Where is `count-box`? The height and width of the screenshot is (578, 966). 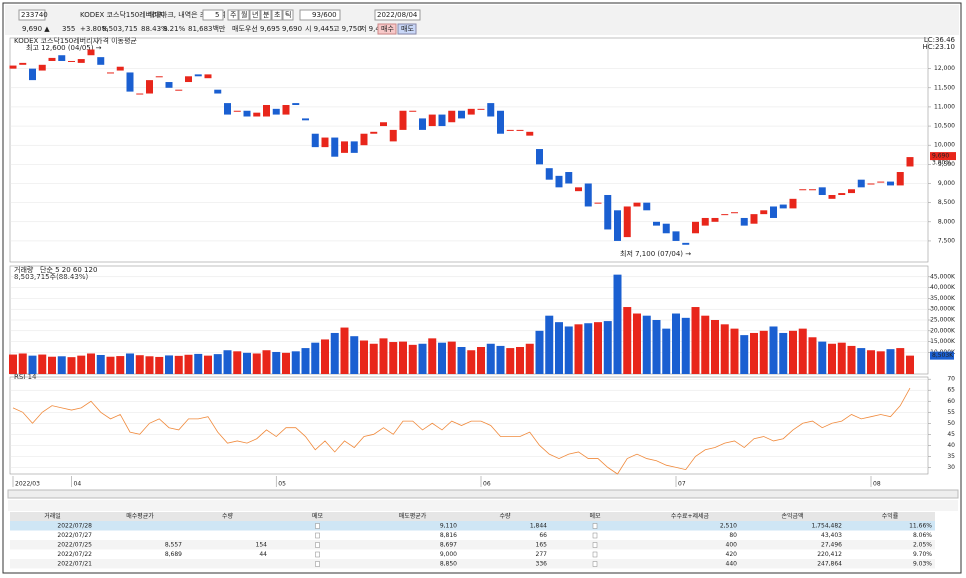 count-box is located at coordinates (320, 15).